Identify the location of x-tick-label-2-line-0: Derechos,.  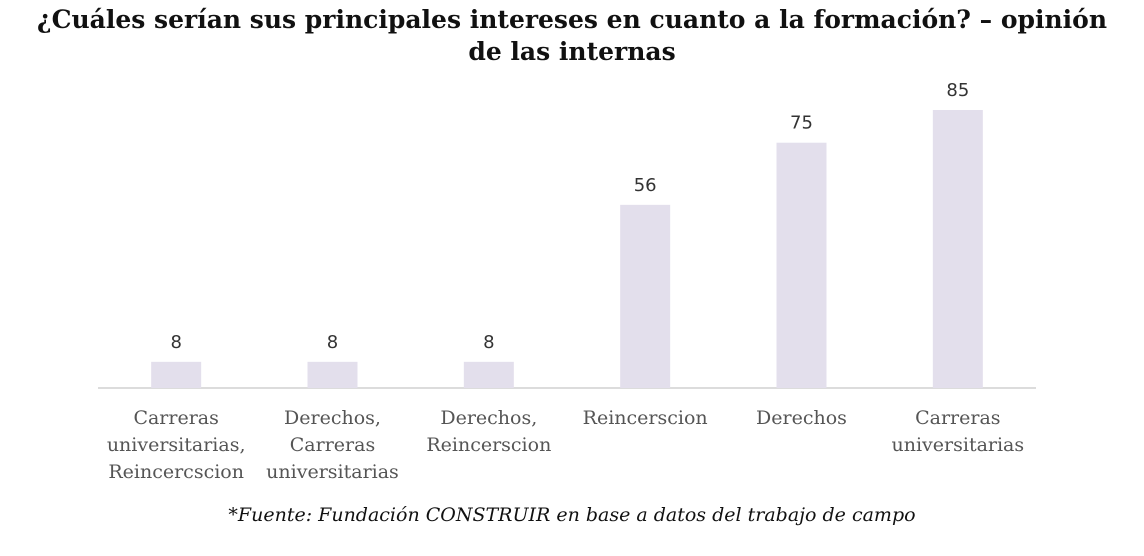
(489, 418).